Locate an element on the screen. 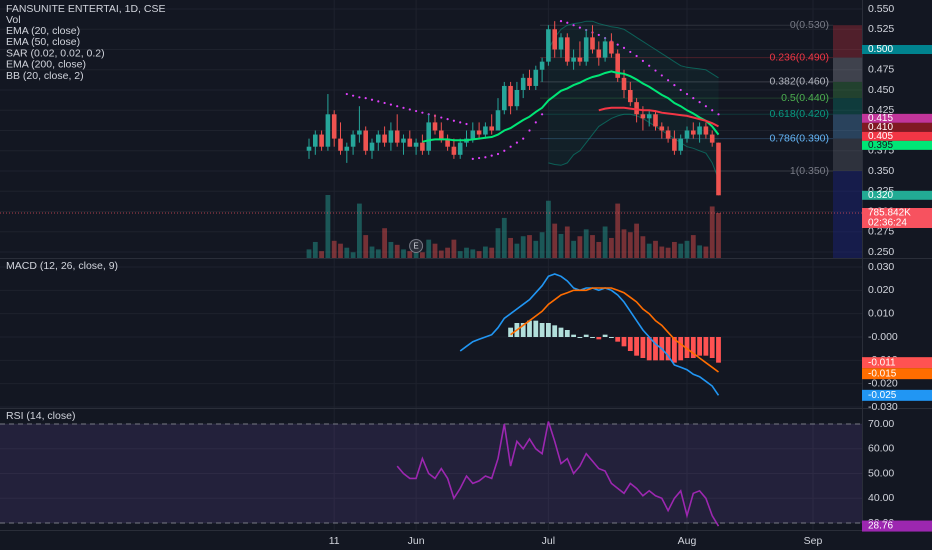 The image size is (932, 550). price-badge-label: 0.415 is located at coordinates (880, 118).